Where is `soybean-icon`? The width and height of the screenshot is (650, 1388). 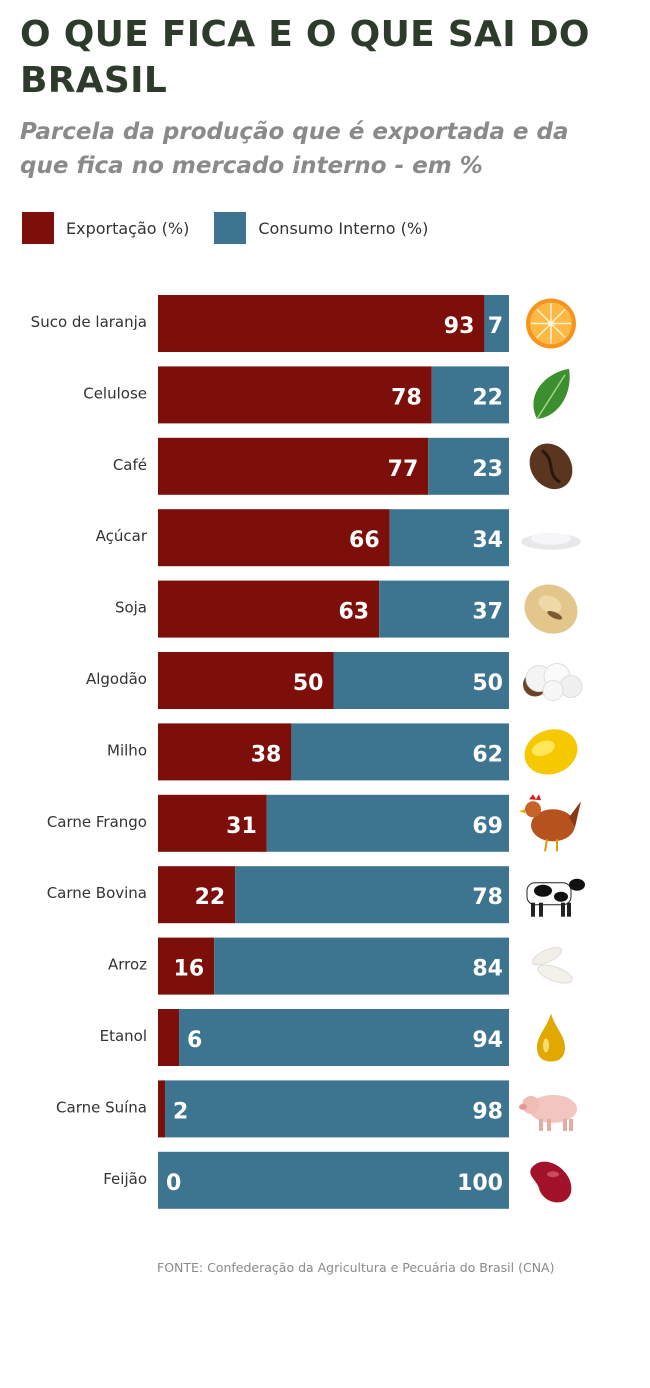 soybean-icon is located at coordinates (551, 609).